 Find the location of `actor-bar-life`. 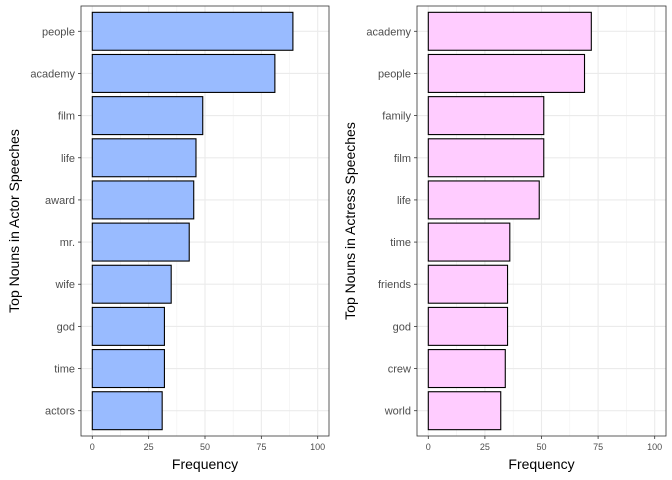

actor-bar-life is located at coordinates (144, 158).